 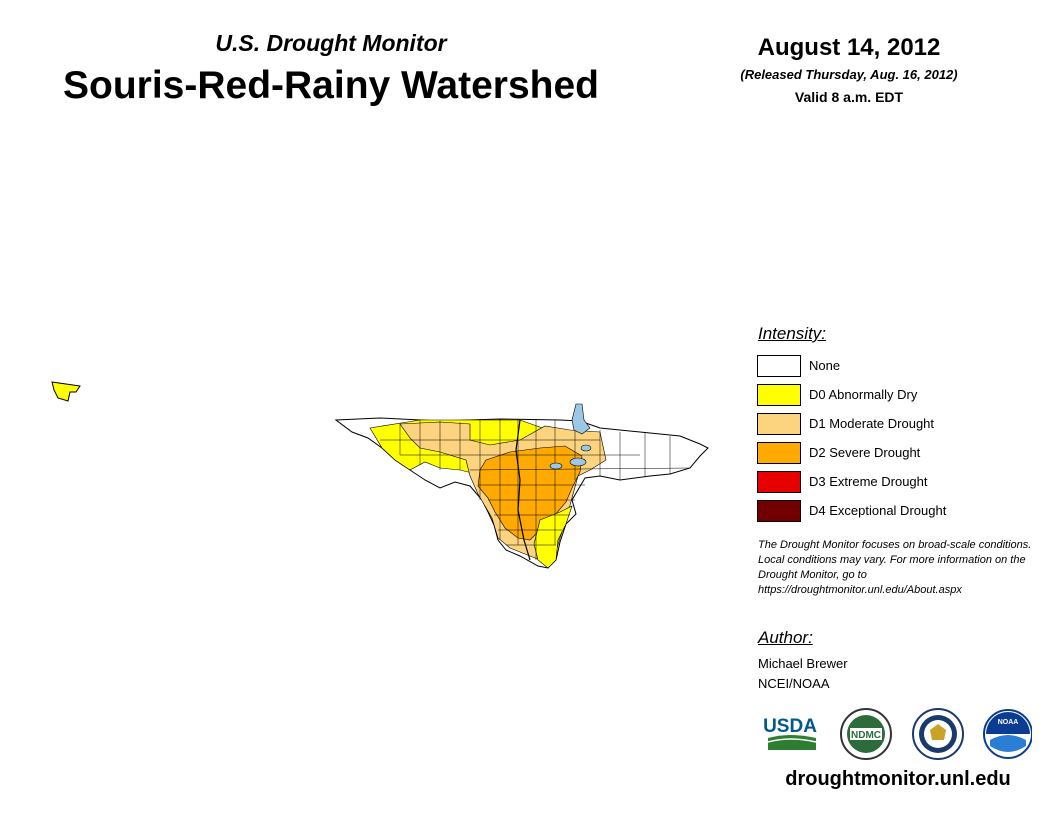 I want to click on drought-map, so click(x=380, y=475).